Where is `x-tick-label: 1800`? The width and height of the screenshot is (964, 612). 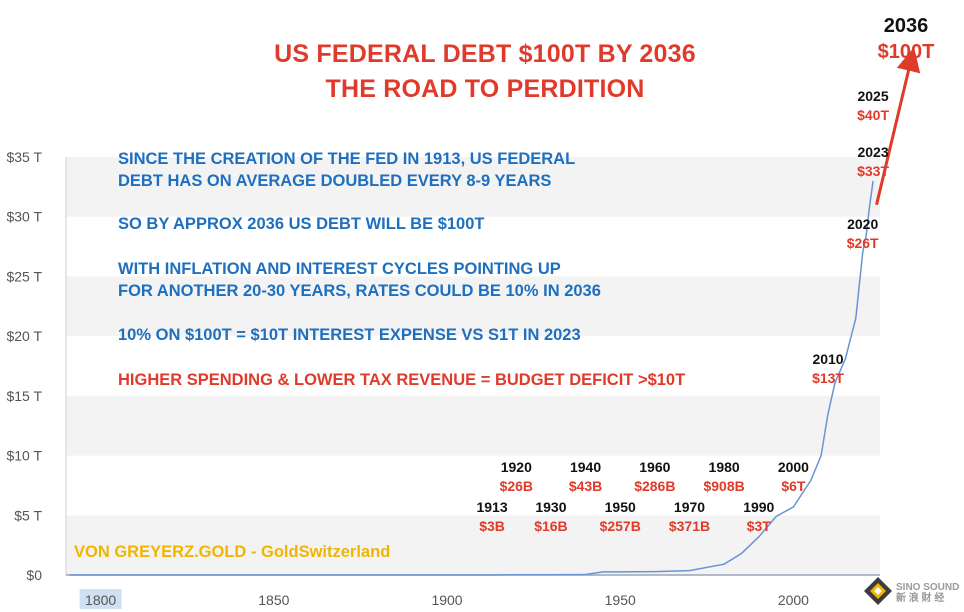 x-tick-label: 1800 is located at coordinates (100, 600).